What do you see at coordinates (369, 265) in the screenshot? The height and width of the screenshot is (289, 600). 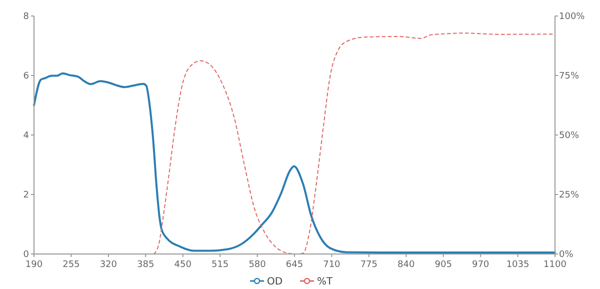 I see `x-tick-label: 775` at bounding box center [369, 265].